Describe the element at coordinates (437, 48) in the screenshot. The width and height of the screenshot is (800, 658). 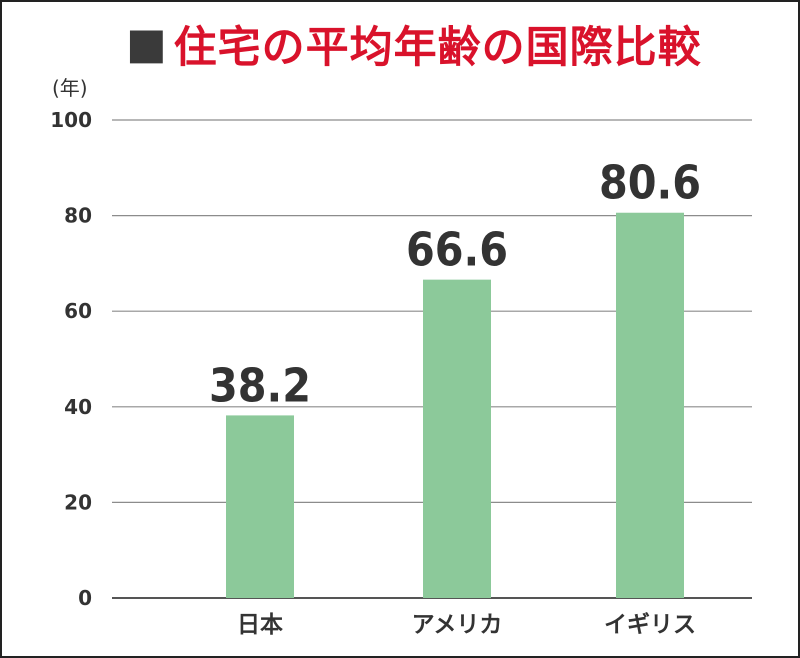
I see `title-text: 住宅の平均年齢の国際比較` at that location.